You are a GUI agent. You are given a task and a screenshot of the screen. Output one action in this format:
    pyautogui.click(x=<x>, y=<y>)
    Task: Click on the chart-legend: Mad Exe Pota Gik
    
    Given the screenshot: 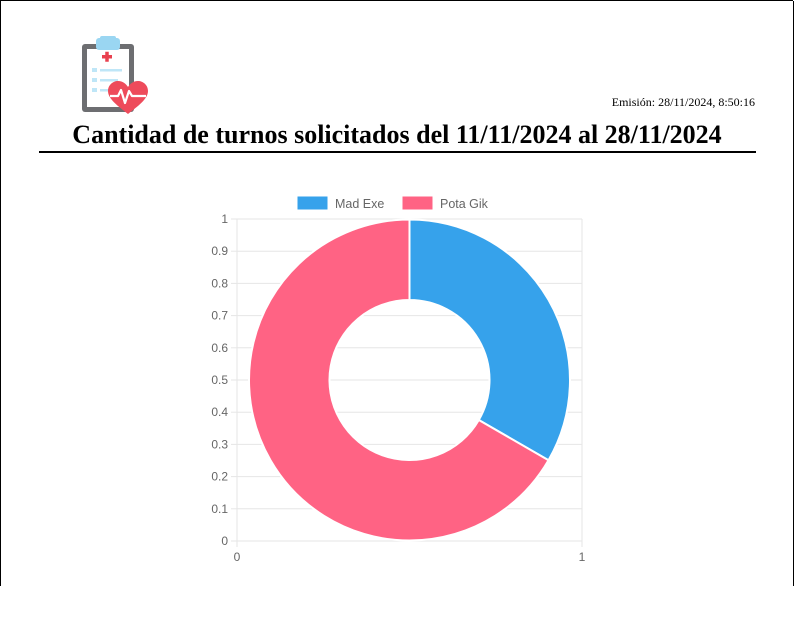 What is the action you would take?
    pyautogui.click(x=393, y=203)
    